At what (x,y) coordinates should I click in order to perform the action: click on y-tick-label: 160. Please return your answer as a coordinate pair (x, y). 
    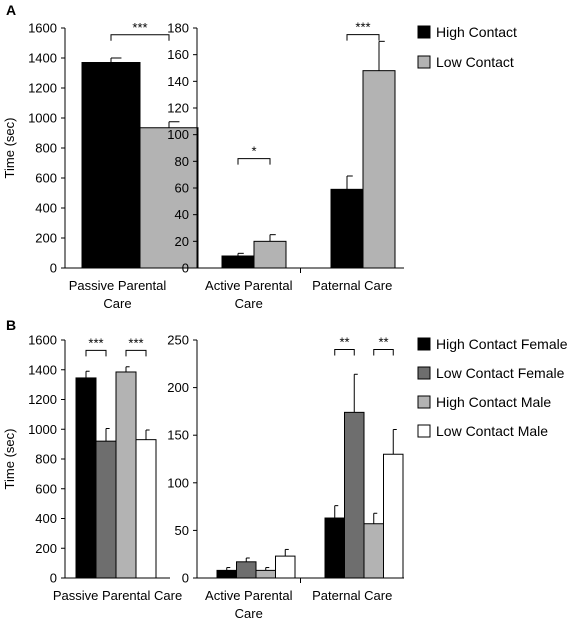
    Looking at the image, I should click on (178, 54).